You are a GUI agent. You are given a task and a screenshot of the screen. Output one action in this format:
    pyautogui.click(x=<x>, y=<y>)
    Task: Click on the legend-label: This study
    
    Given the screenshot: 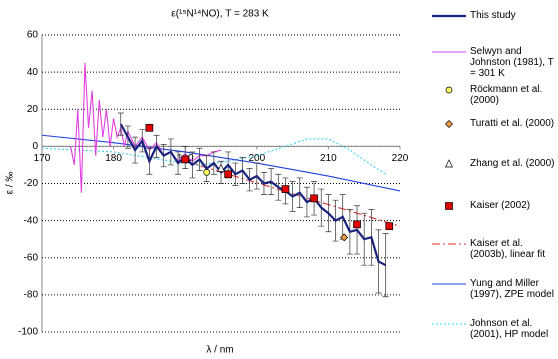 What is the action you would take?
    pyautogui.click(x=493, y=15)
    